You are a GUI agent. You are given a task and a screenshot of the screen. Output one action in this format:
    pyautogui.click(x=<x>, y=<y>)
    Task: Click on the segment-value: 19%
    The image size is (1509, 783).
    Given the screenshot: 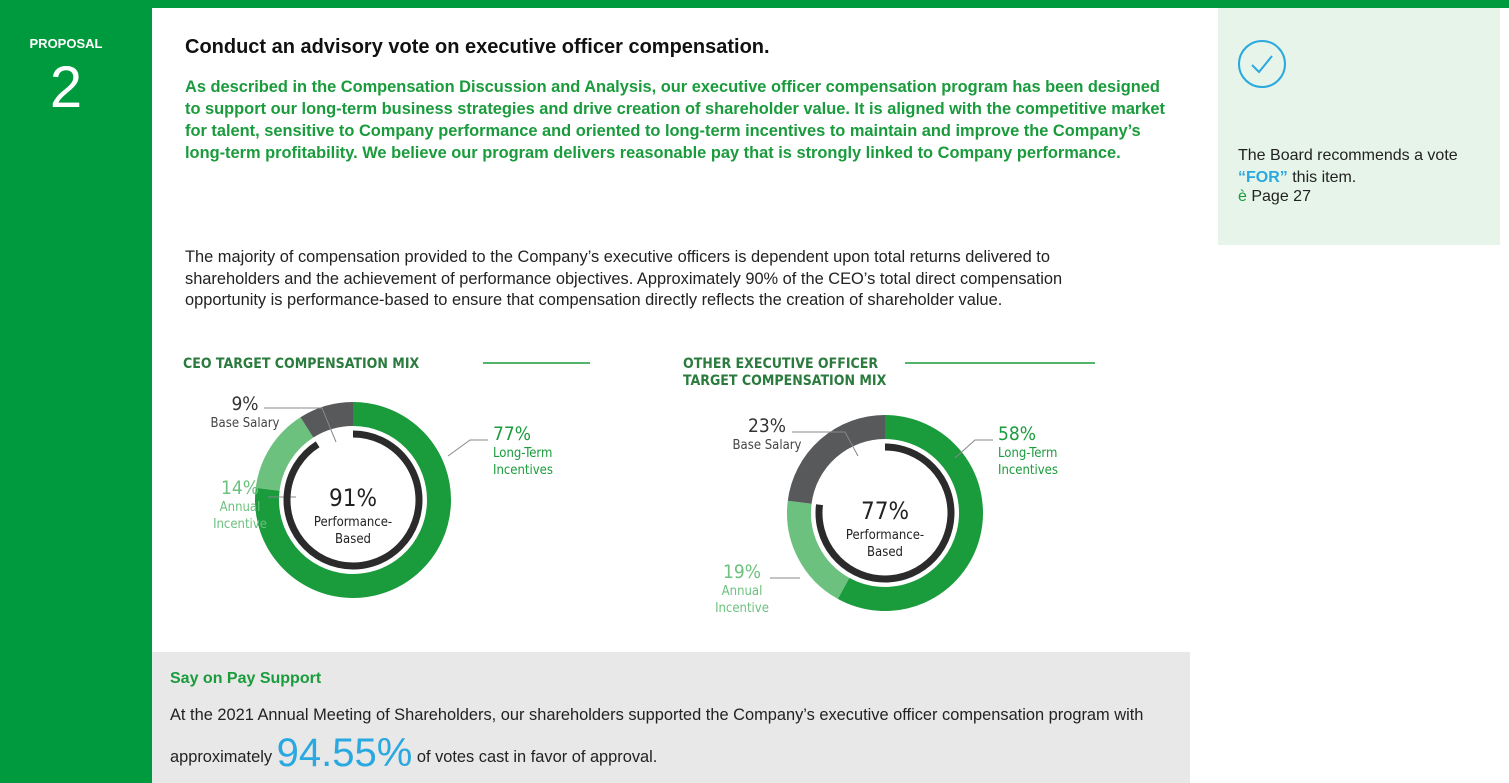 What is the action you would take?
    pyautogui.click(x=742, y=572)
    